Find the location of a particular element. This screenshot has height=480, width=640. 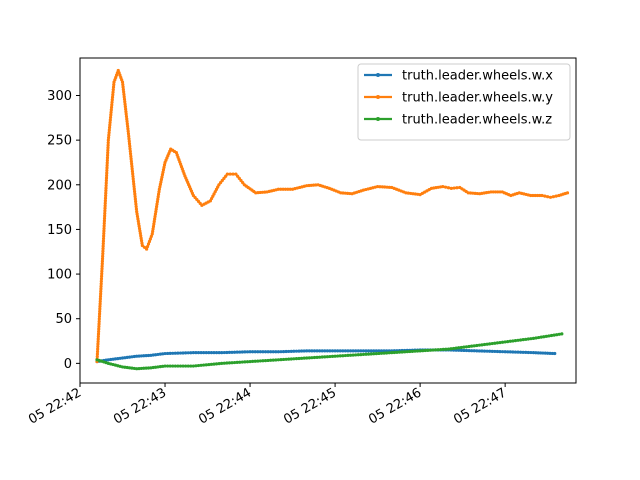

legend-label: truth.leader.wheels.w.x is located at coordinates (477, 76).